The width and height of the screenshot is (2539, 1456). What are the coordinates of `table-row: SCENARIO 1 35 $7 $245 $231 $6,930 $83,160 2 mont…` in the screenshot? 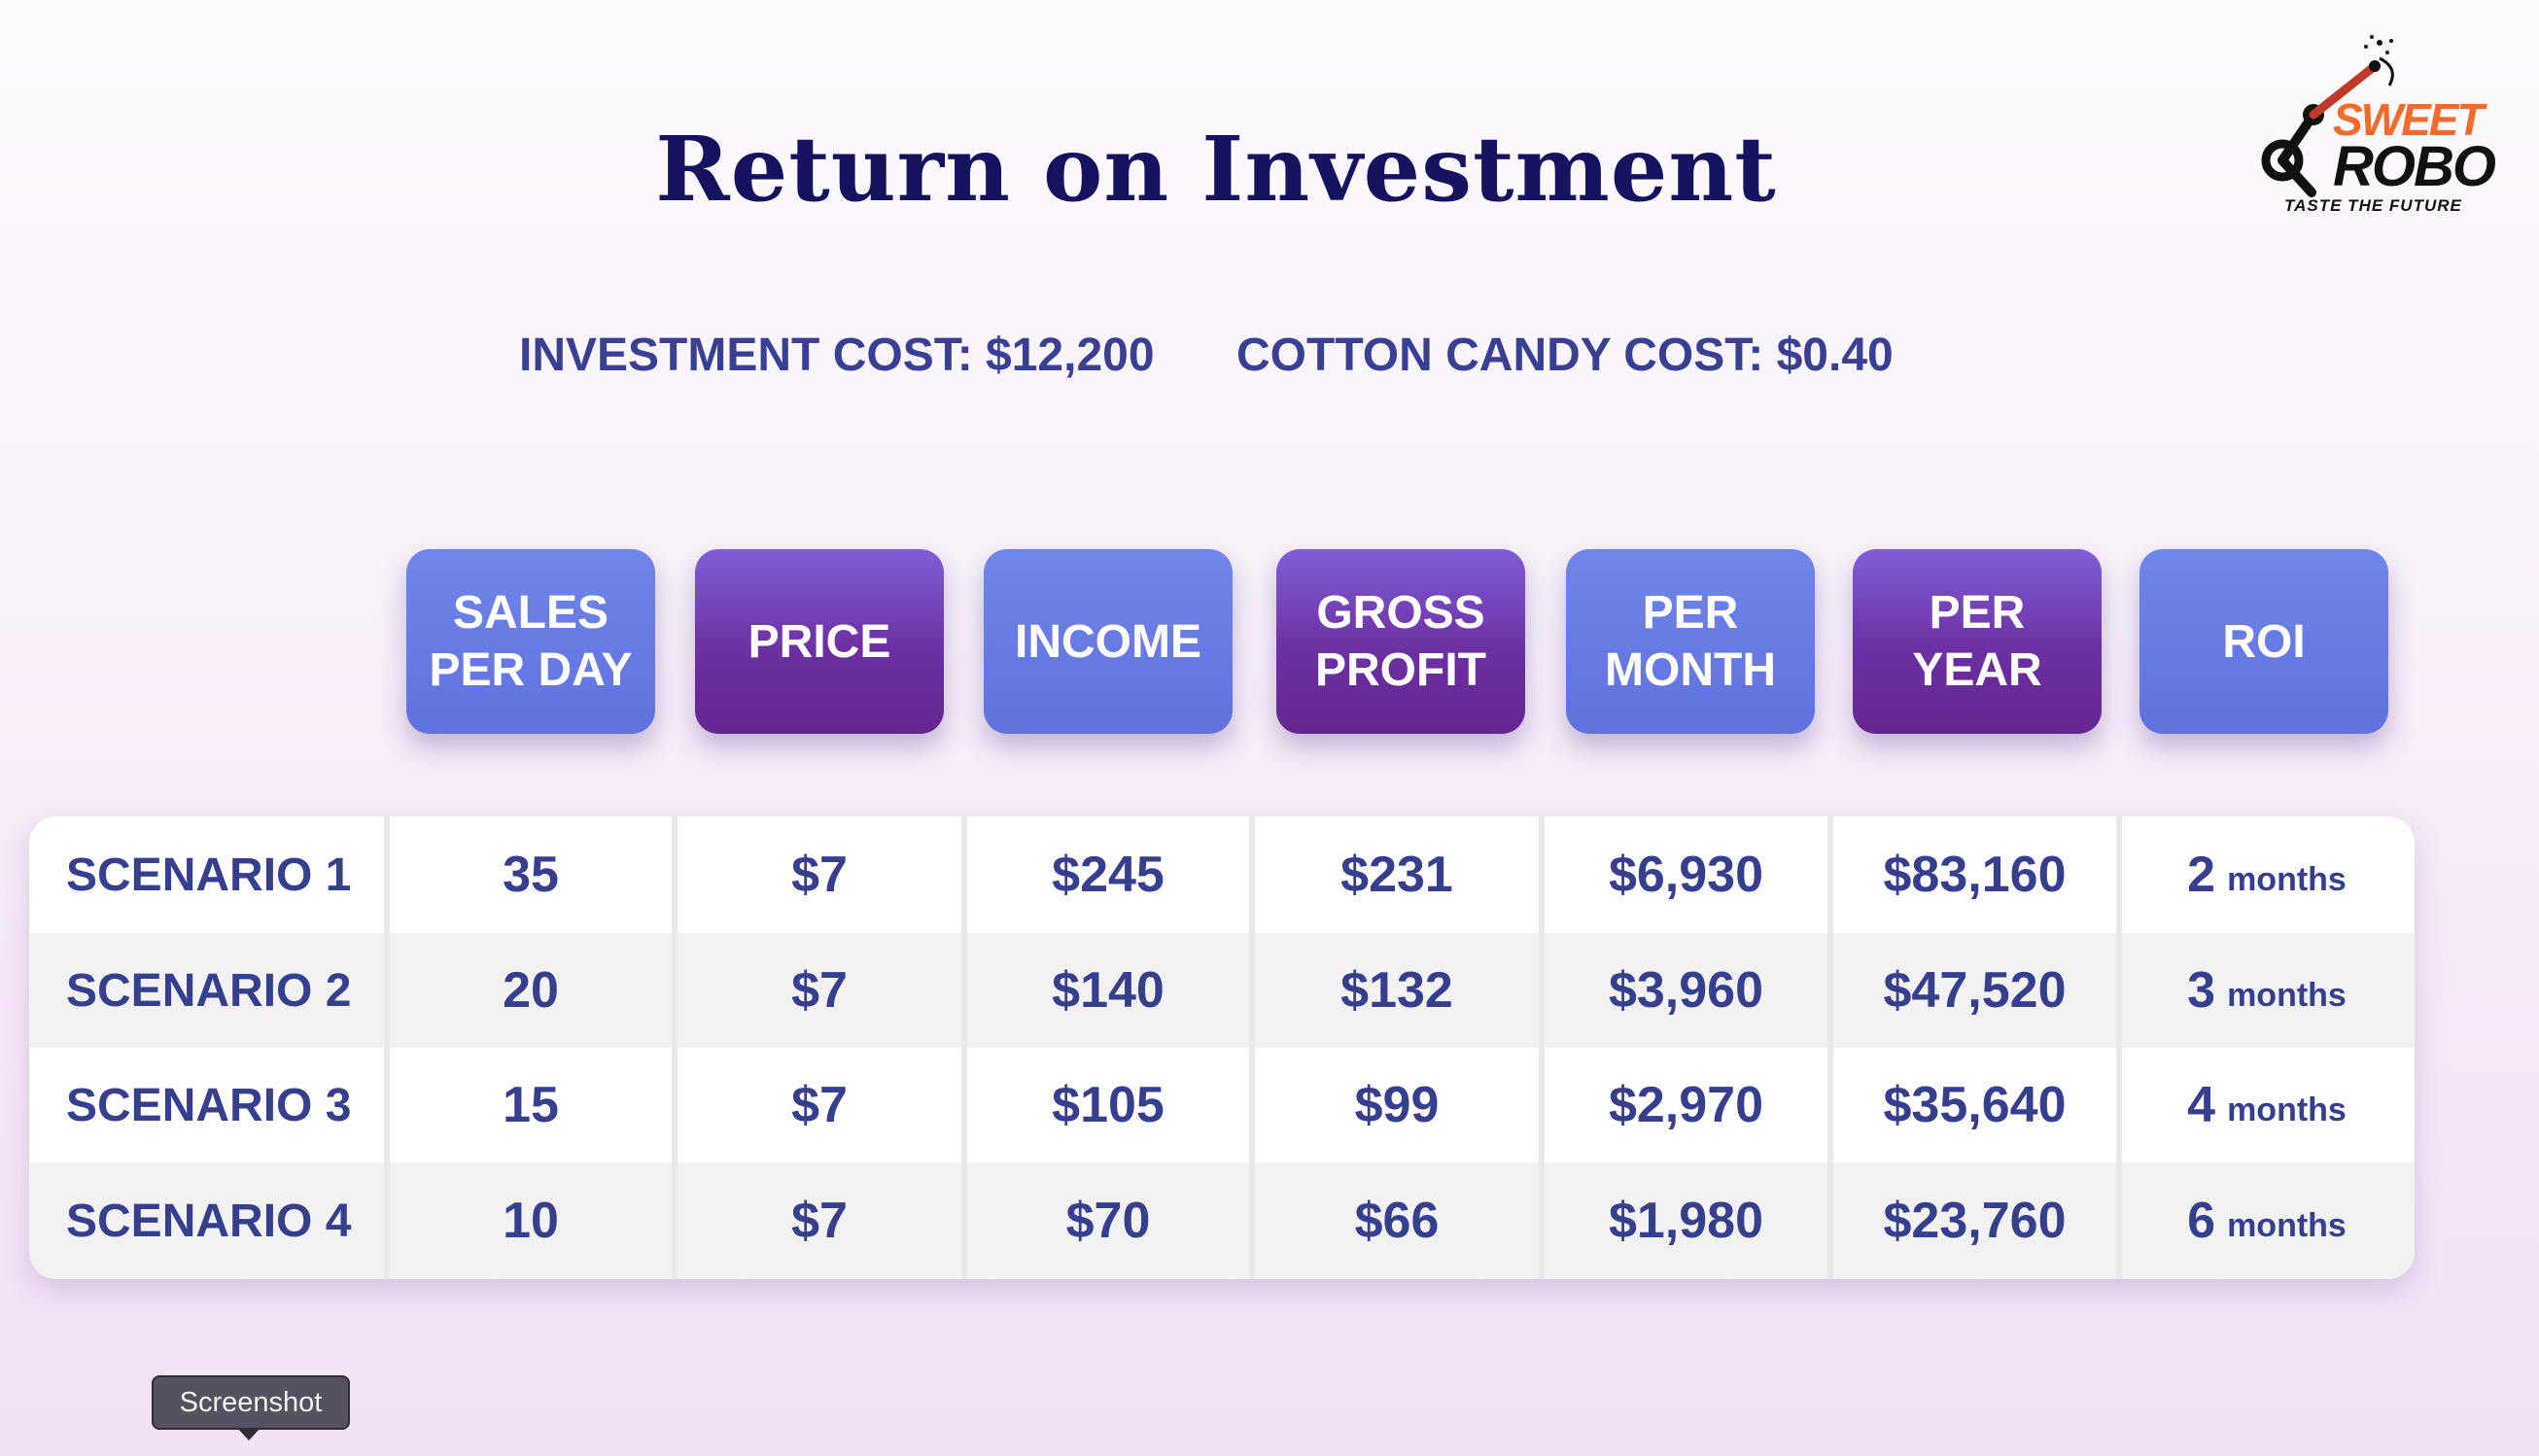 It's located at (1222, 874).